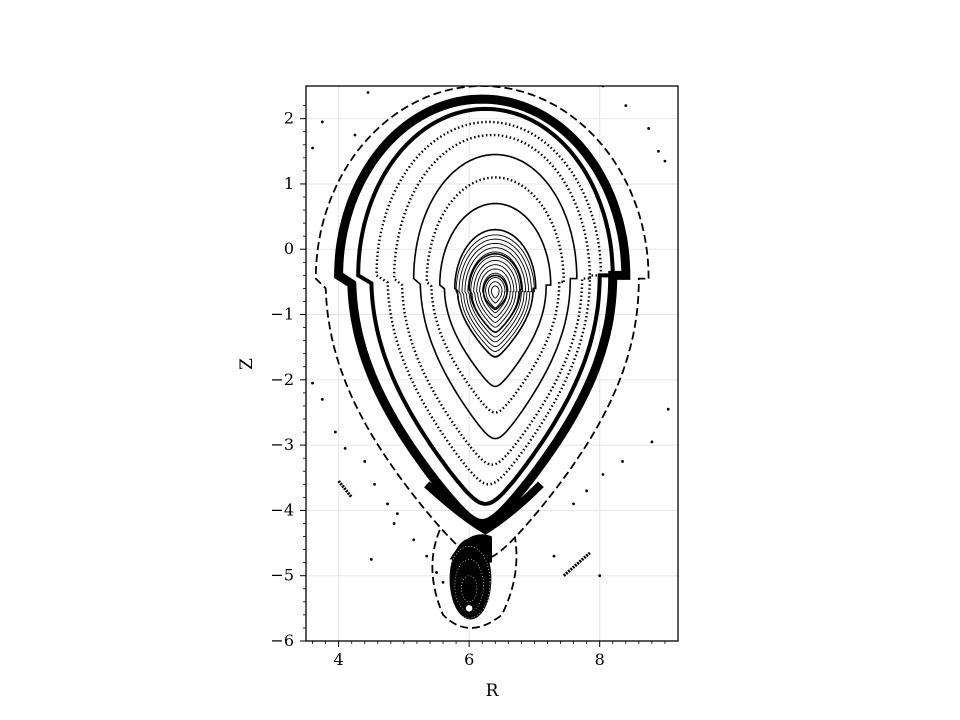 This screenshot has width=960, height=720. Describe the element at coordinates (282, 509) in the screenshot. I see `y-tick-label: −4` at that location.